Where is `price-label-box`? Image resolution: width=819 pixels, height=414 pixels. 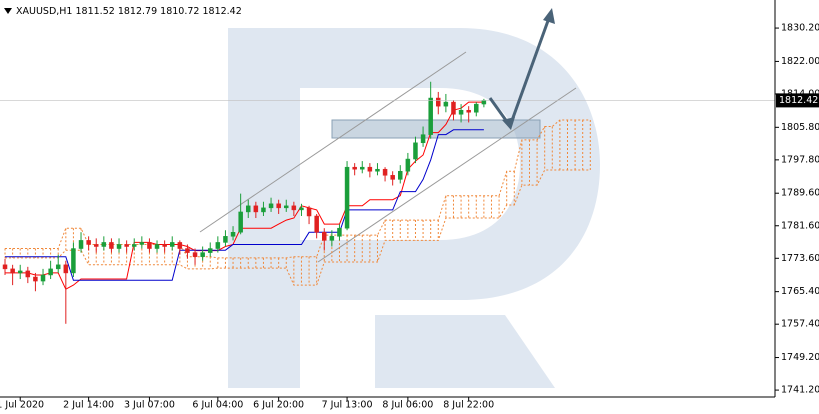 price-label-box is located at coordinates (797, 100).